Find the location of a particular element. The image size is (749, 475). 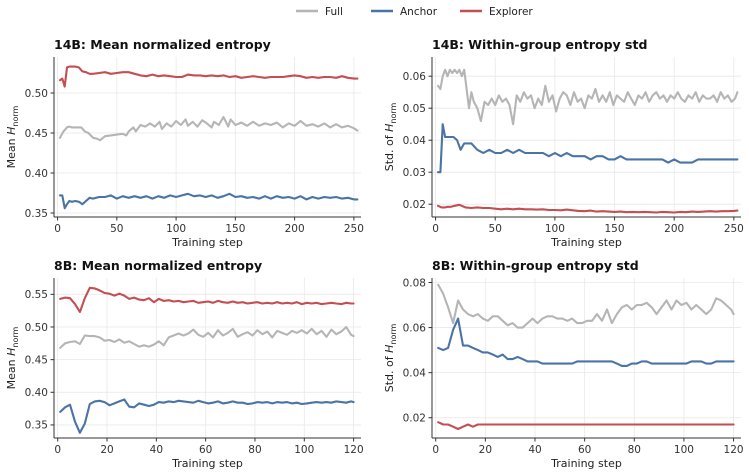

y-tick-label: 0.05 is located at coordinates (414, 109).